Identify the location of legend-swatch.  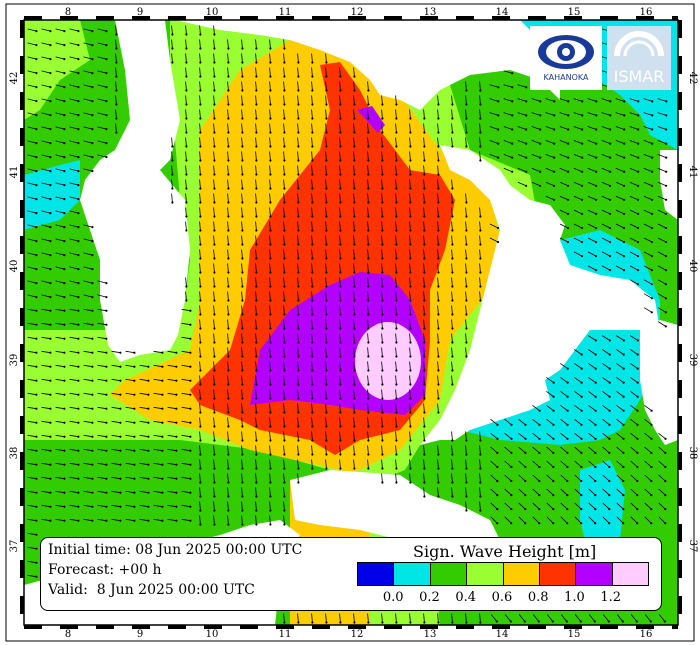
(485, 574).